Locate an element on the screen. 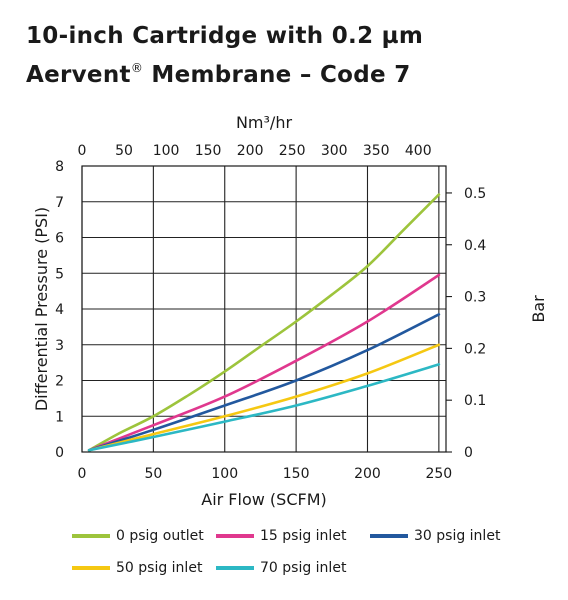 The height and width of the screenshot is (600, 568). y-tick-label: 2 is located at coordinates (59, 382).